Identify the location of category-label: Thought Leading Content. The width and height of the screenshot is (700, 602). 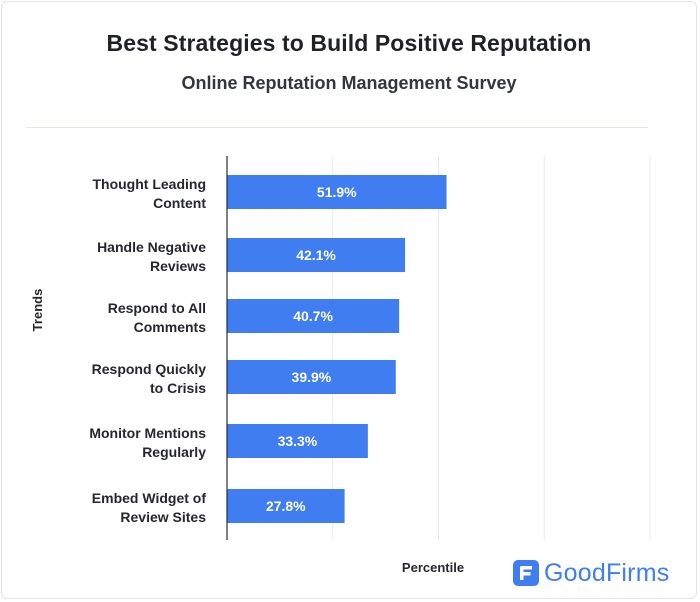
(149, 193).